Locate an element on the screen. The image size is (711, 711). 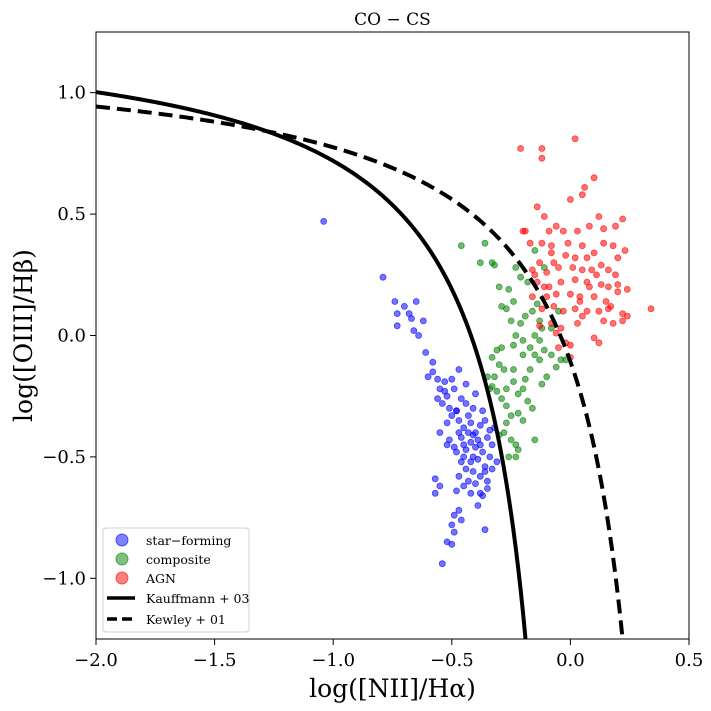
y-tick-label: −0.5 is located at coordinates (64, 457).